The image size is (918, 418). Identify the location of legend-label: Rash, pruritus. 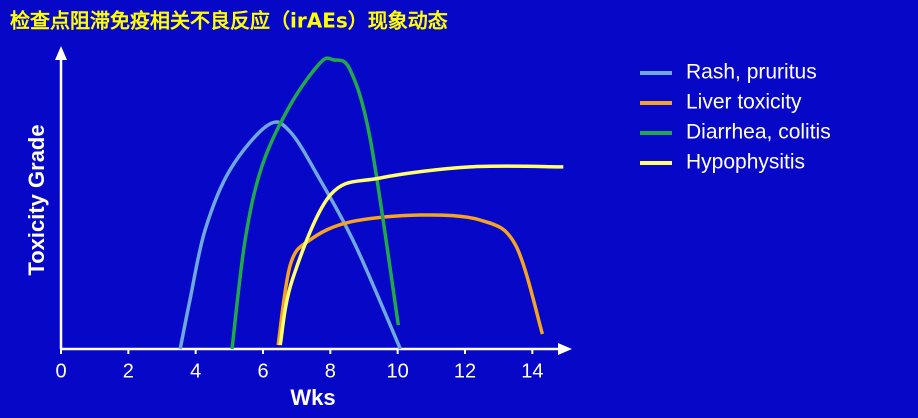
(751, 72).